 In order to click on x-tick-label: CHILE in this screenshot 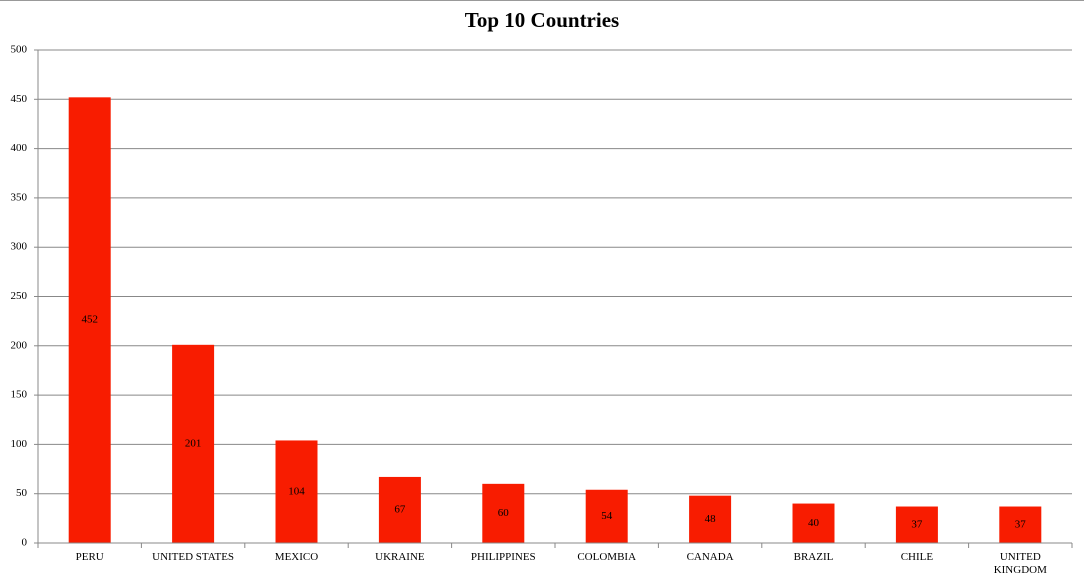, I will do `click(917, 557)`.